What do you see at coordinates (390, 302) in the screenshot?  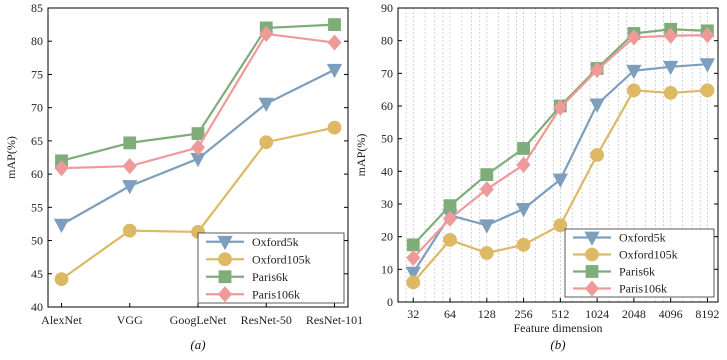 I see `y-tick-label: 0` at bounding box center [390, 302].